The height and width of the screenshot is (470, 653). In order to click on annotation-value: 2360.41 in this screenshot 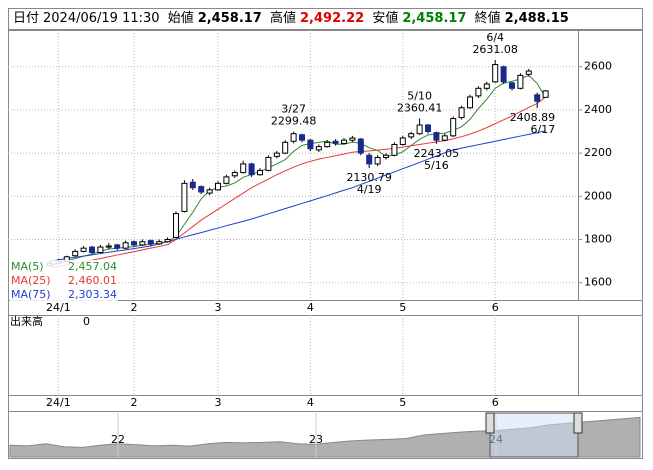, I will do `click(420, 107)`.